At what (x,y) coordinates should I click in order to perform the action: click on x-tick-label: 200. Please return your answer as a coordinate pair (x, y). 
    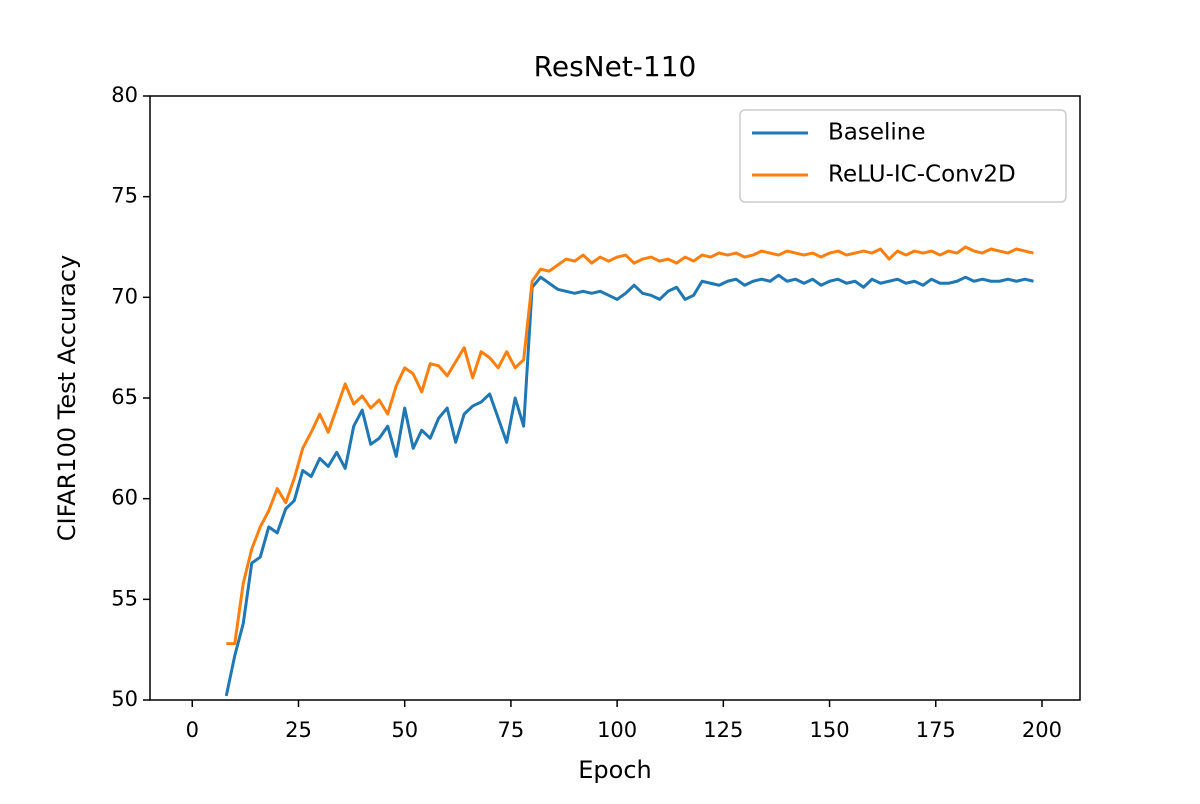
    Looking at the image, I should click on (1042, 730).